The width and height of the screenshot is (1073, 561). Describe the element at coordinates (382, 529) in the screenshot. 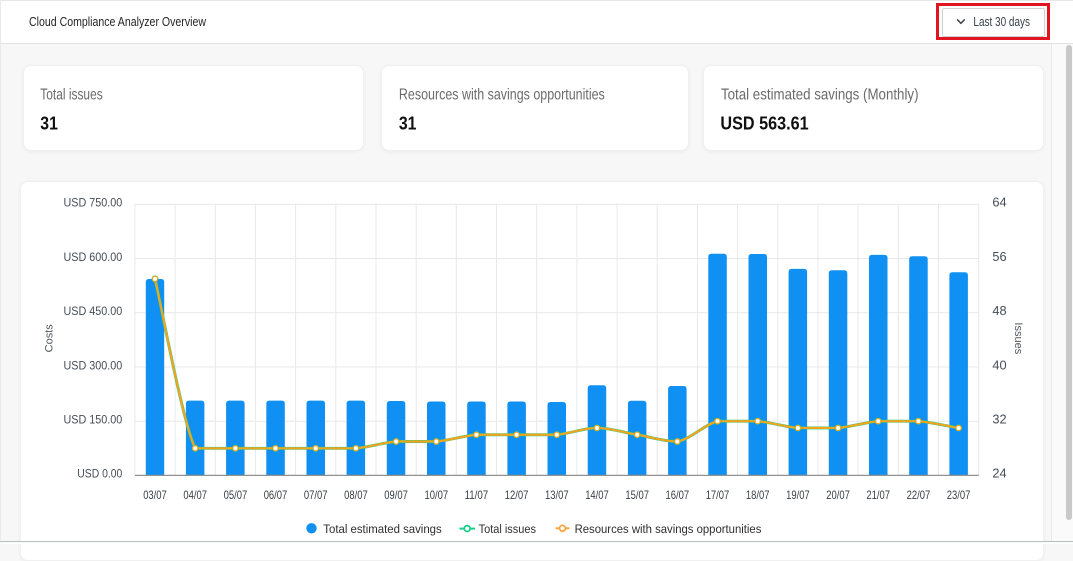

I see `svg-text: Total estimated savings` at that location.